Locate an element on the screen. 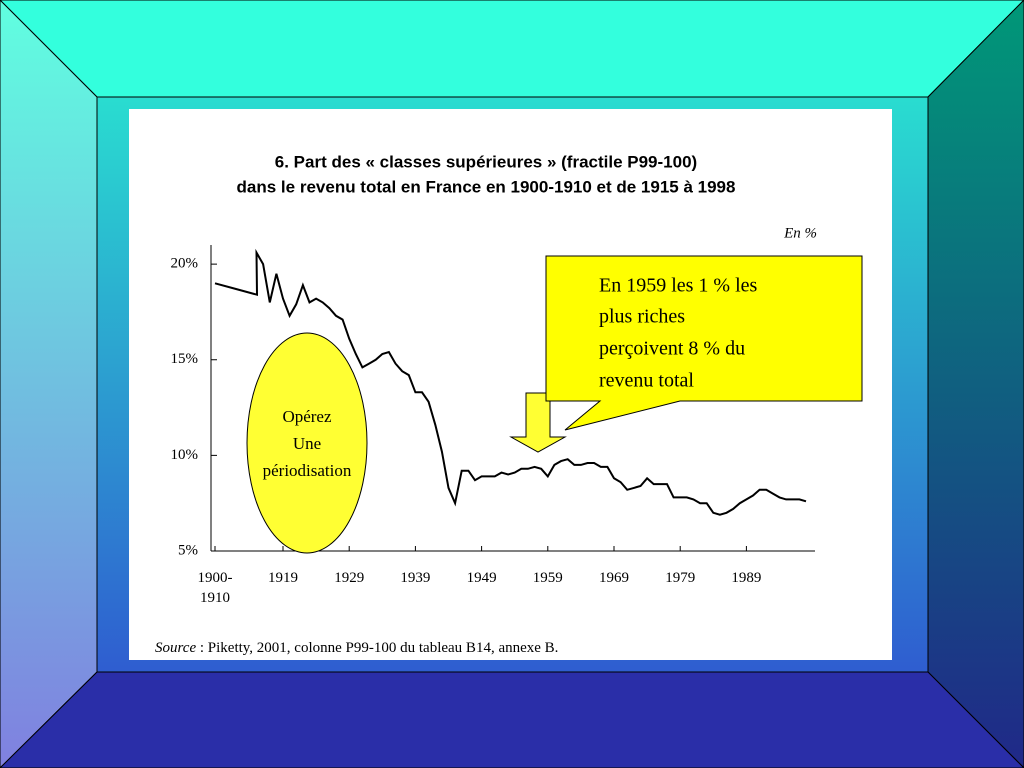 The height and width of the screenshot is (768, 1024). x-tick-label: 1979 is located at coordinates (680, 578).